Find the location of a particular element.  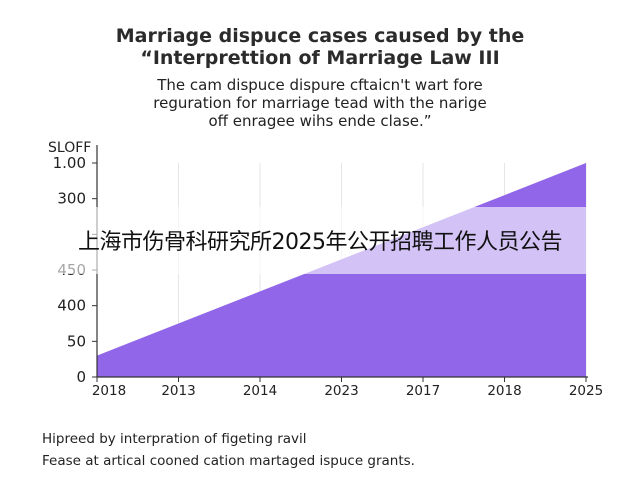

x-tick-label: 2023 is located at coordinates (341, 391).